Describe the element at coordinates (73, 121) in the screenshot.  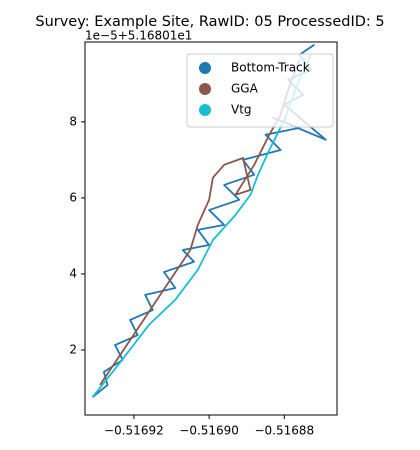
I see `y-tick-label: 8` at that location.